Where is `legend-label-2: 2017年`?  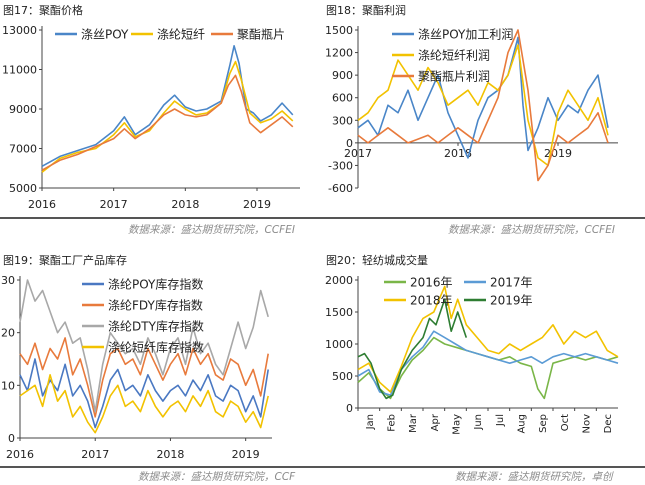
legend-label-2: 2017年 is located at coordinates (511, 283).